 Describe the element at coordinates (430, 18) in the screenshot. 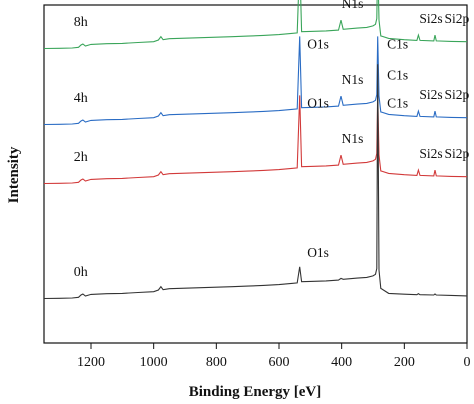

I see `peak-label-si2s-8h: Si2s` at that location.